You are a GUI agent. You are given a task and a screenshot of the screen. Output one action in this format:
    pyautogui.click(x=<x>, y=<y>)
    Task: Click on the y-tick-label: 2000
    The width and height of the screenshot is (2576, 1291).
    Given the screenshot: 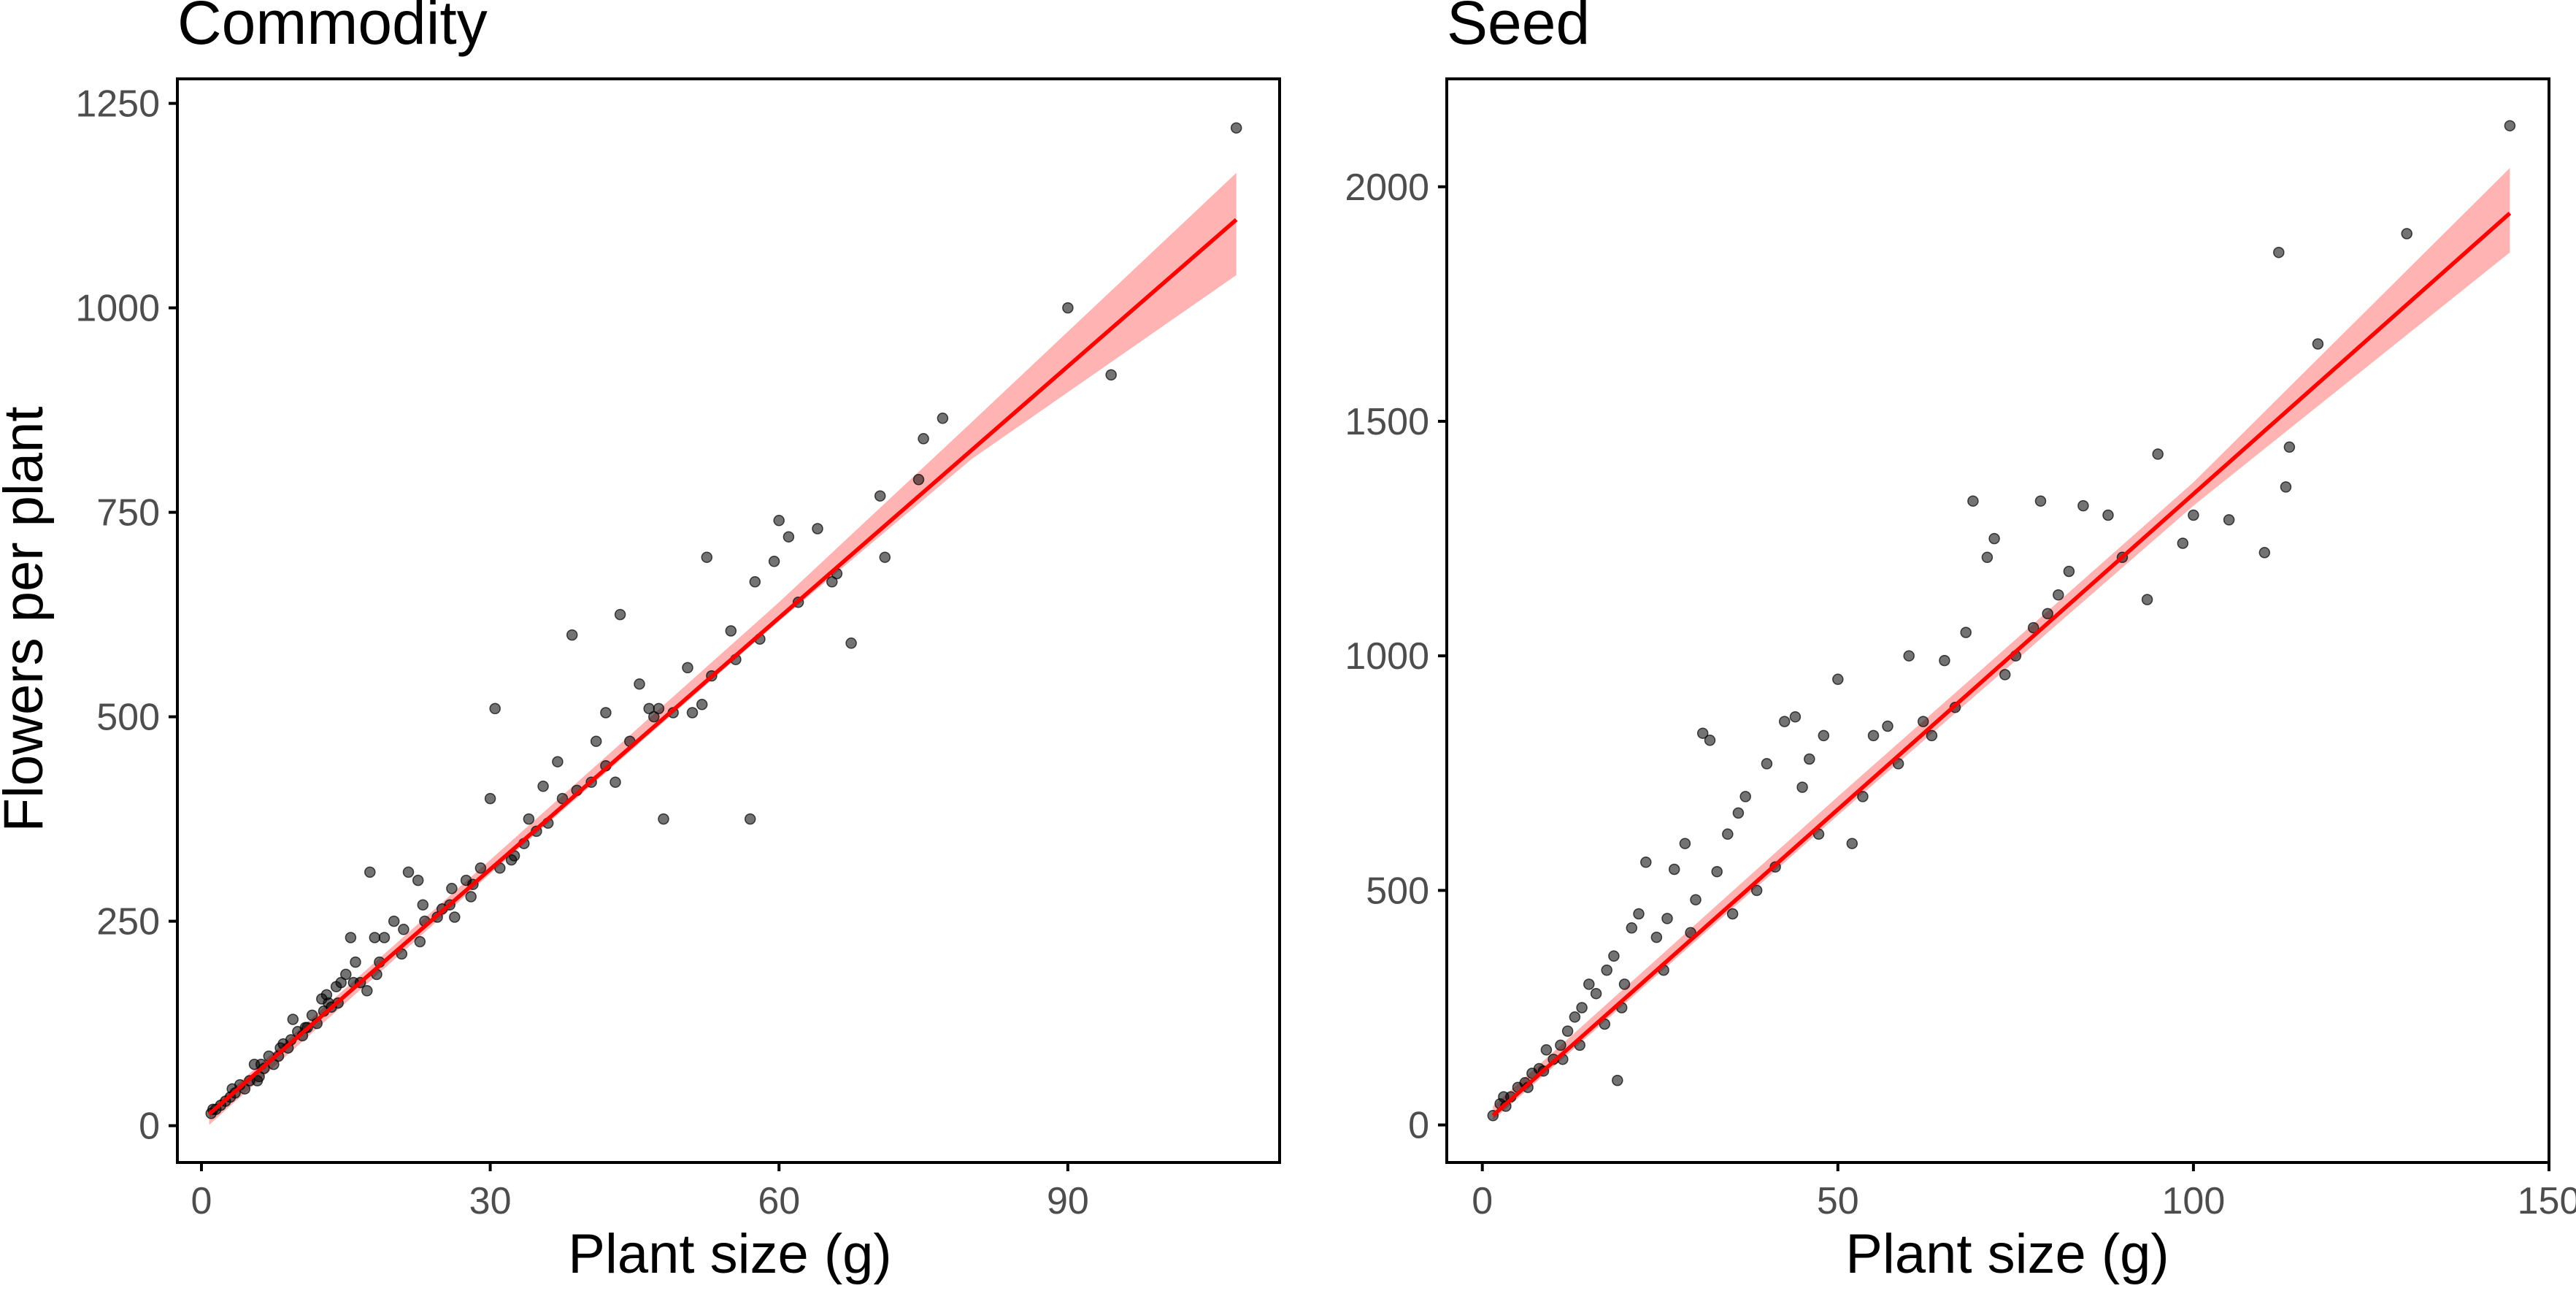 What is the action you would take?
    pyautogui.click(x=1387, y=187)
    